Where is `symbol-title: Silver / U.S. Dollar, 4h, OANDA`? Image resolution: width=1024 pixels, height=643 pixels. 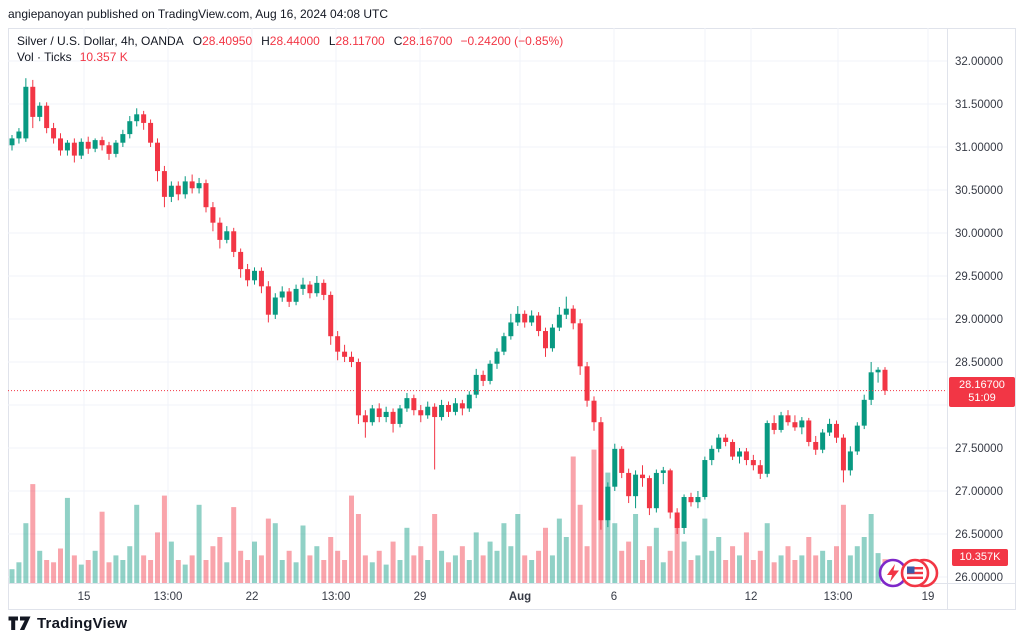 symbol-title: Silver / U.S. Dollar, 4h, OANDA is located at coordinates (100, 41).